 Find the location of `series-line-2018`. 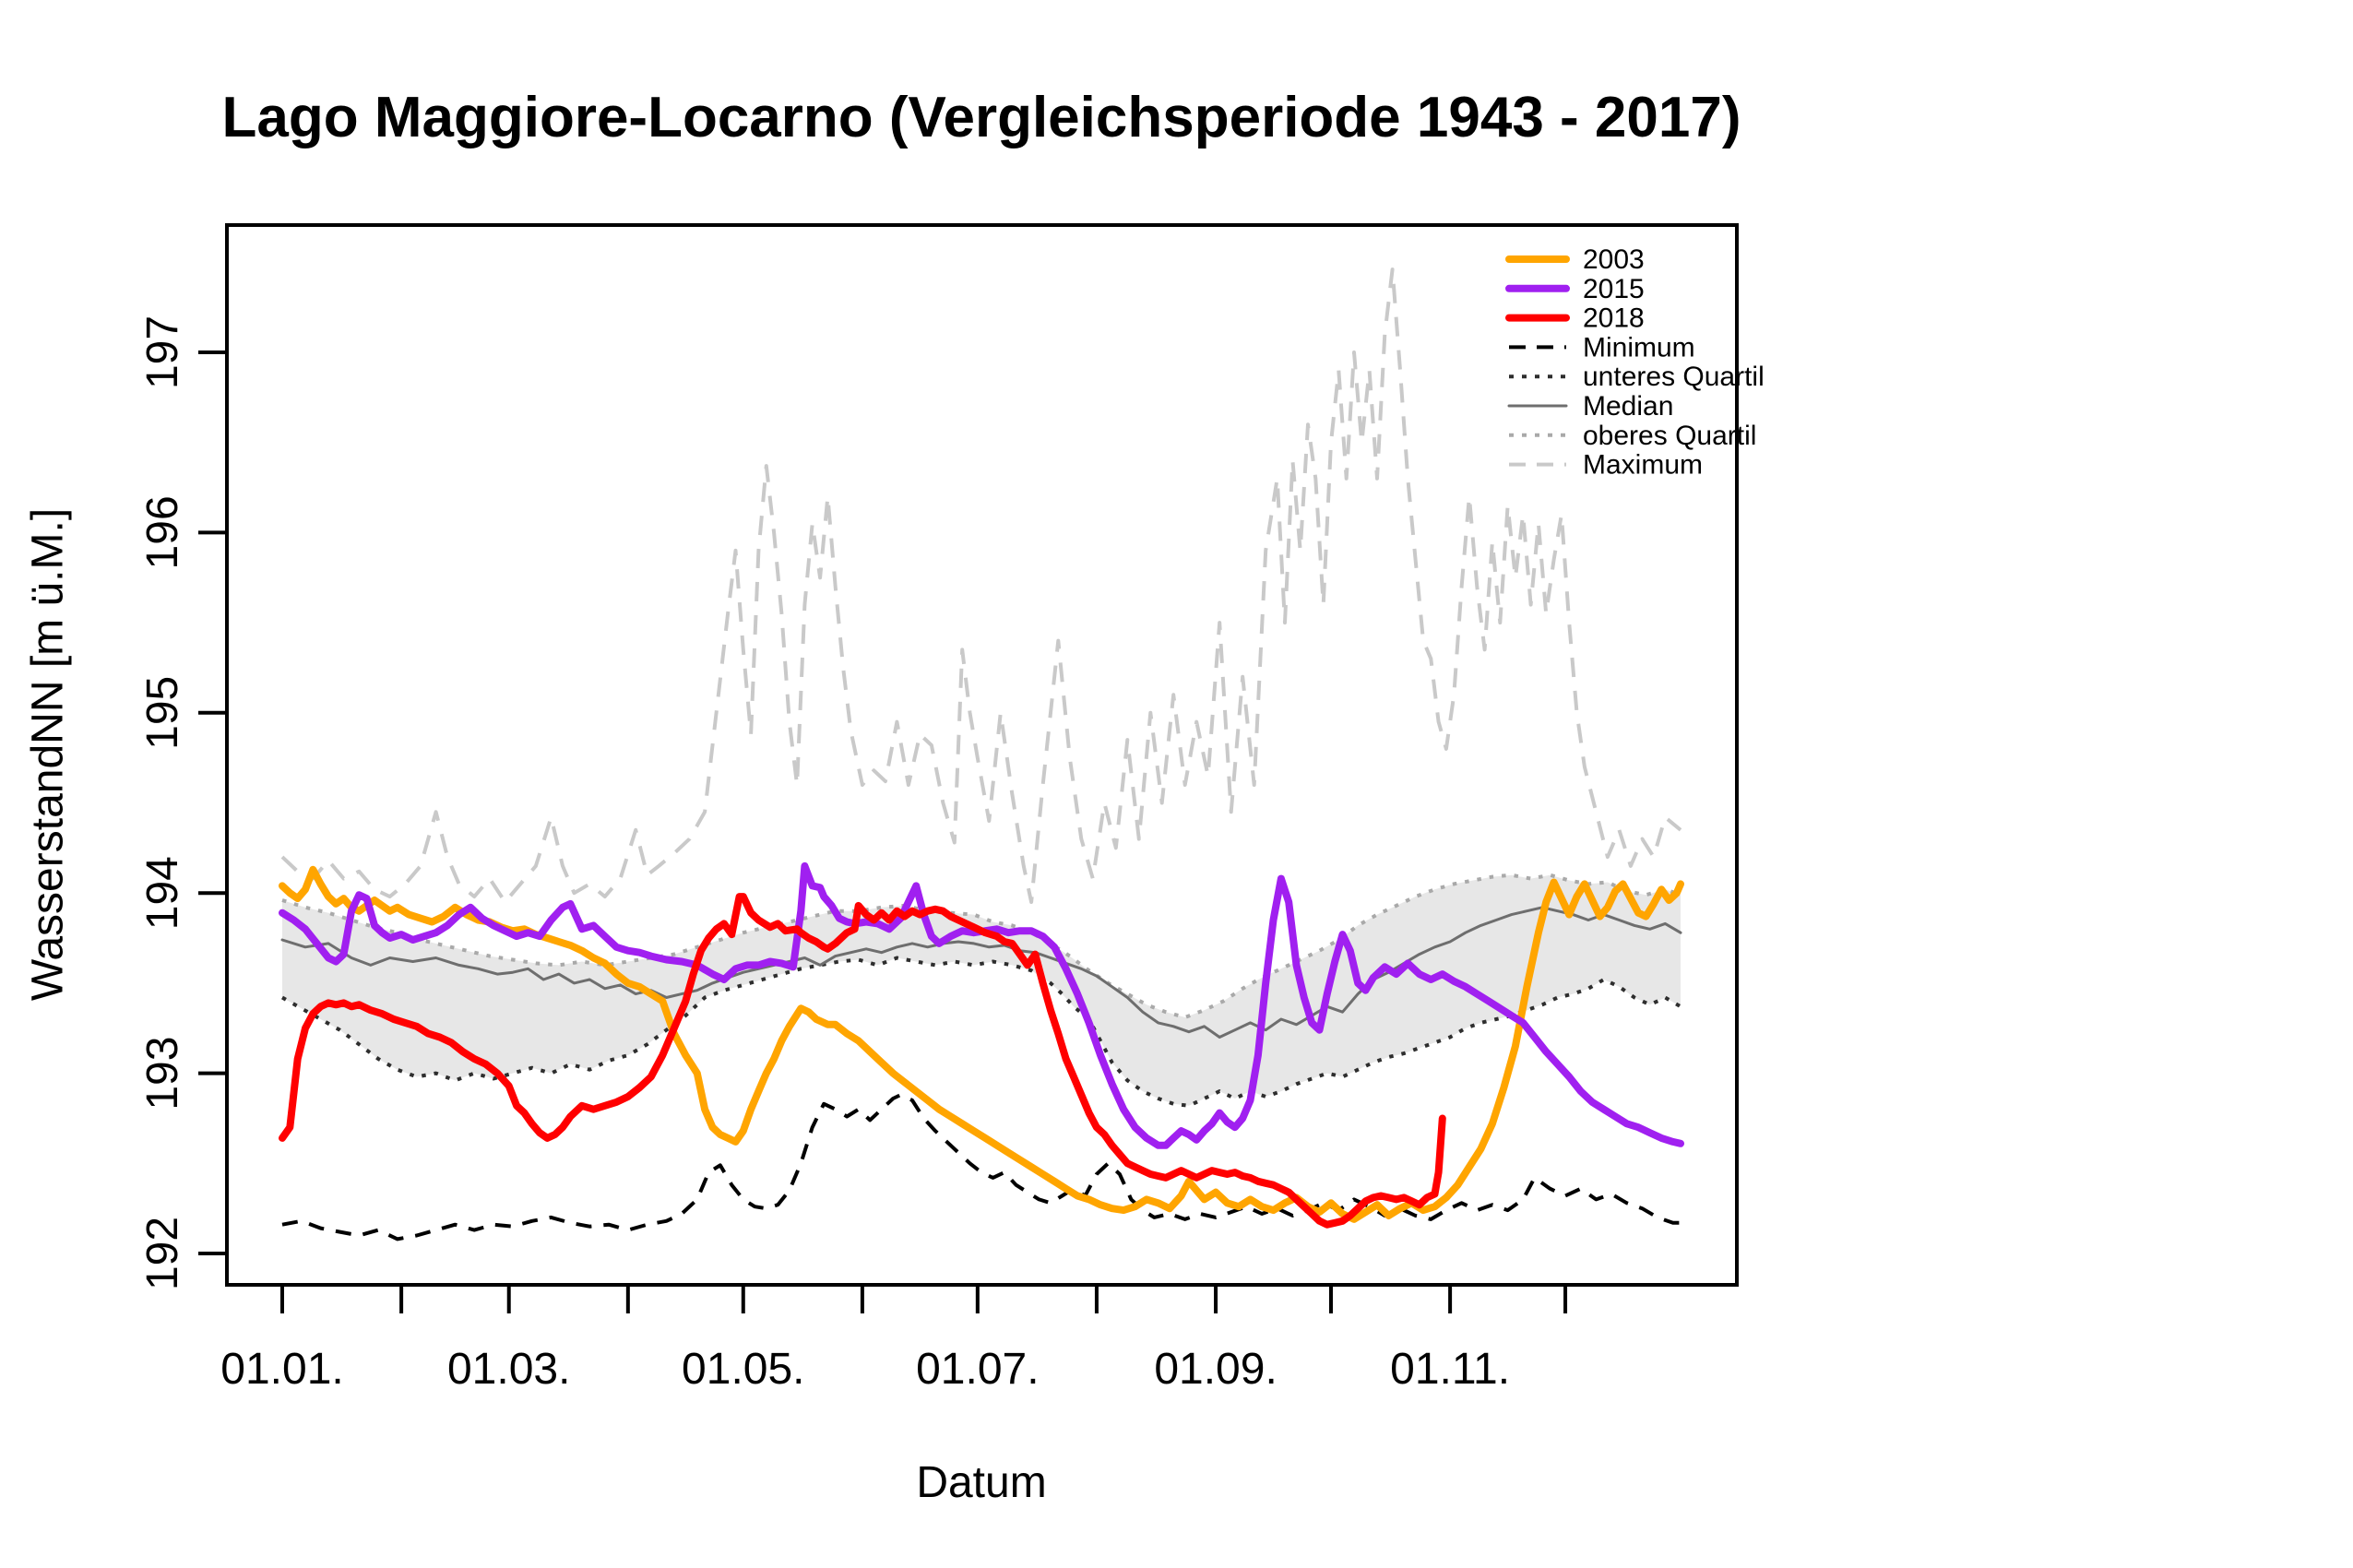

series-line-2018 is located at coordinates (862, 1061).